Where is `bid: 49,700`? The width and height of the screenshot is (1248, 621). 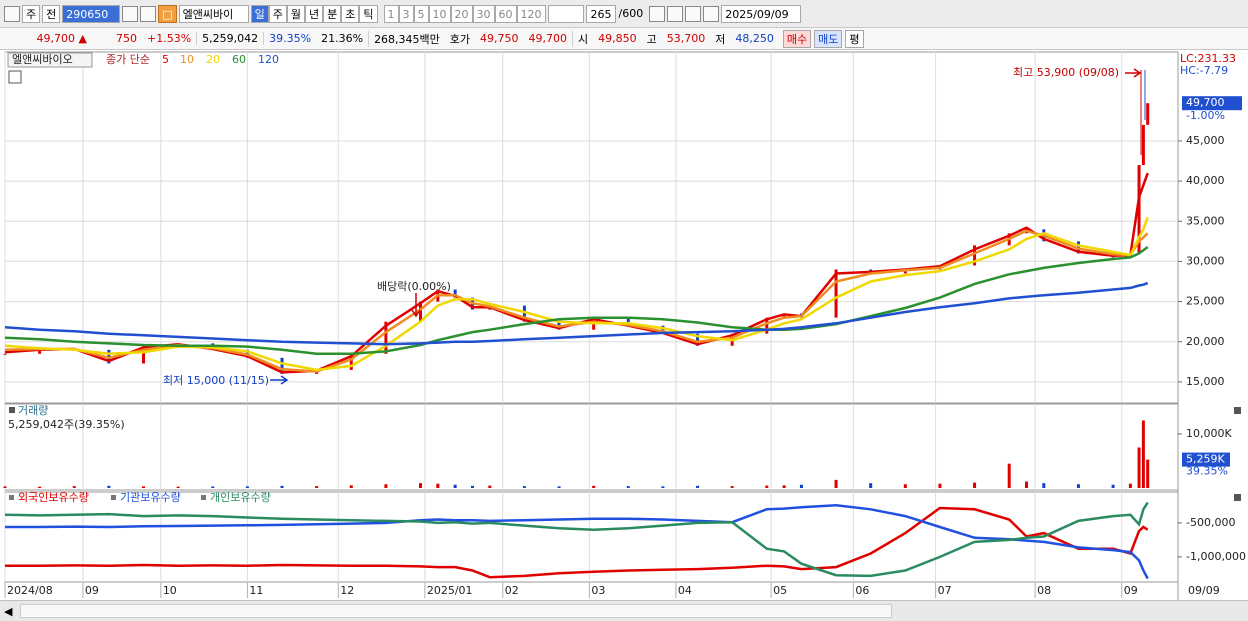
bid: 49,700 is located at coordinates (548, 38).